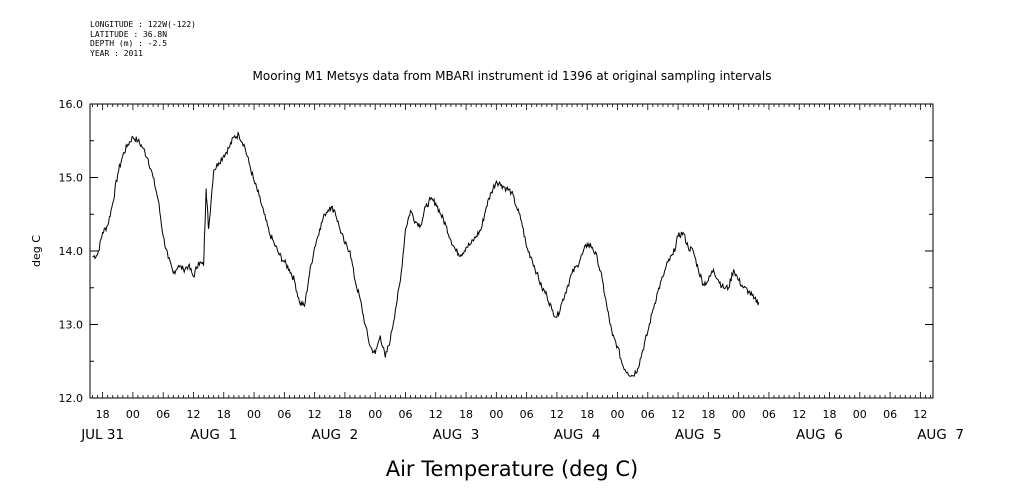 This screenshot has width=1009, height=504. Describe the element at coordinates (129, 43) in the screenshot. I see `depth-text: DEPTH (m) : -2.5` at that location.